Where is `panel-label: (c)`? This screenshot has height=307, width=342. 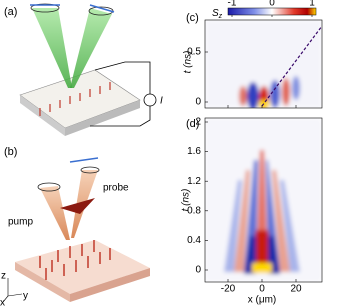
panel-label: (c) is located at coordinates (192, 18).